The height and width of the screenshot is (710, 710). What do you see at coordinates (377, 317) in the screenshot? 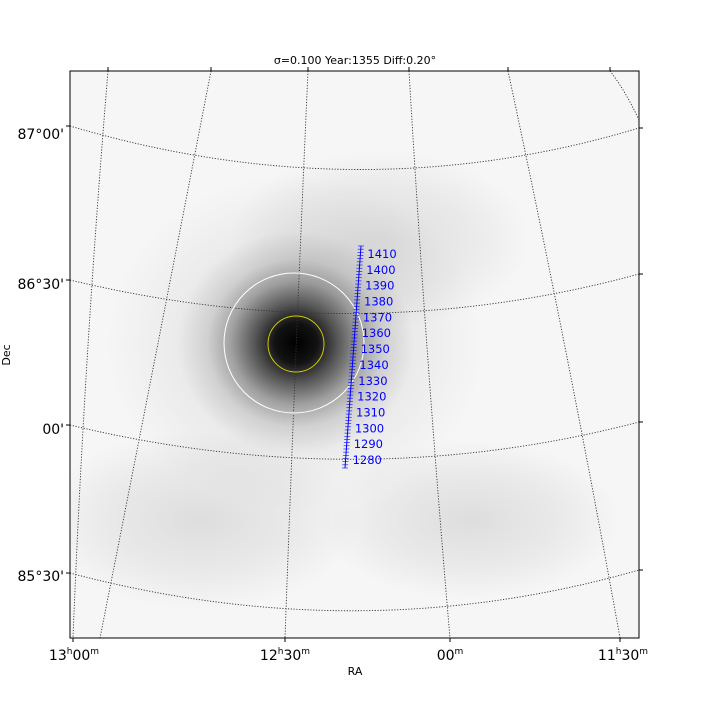
I see `track-year-label: 1370` at bounding box center [377, 317].